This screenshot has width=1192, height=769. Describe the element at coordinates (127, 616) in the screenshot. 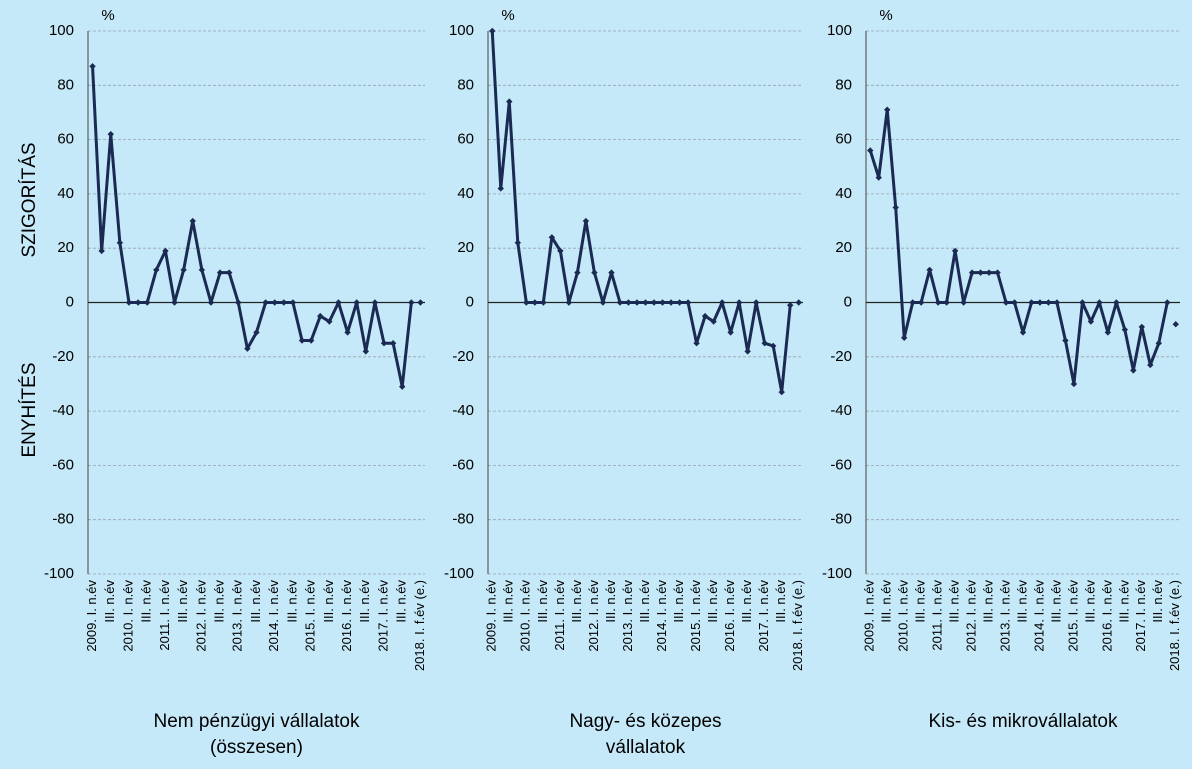

I see `x-tick-label: 2010. I. n.év` at that location.